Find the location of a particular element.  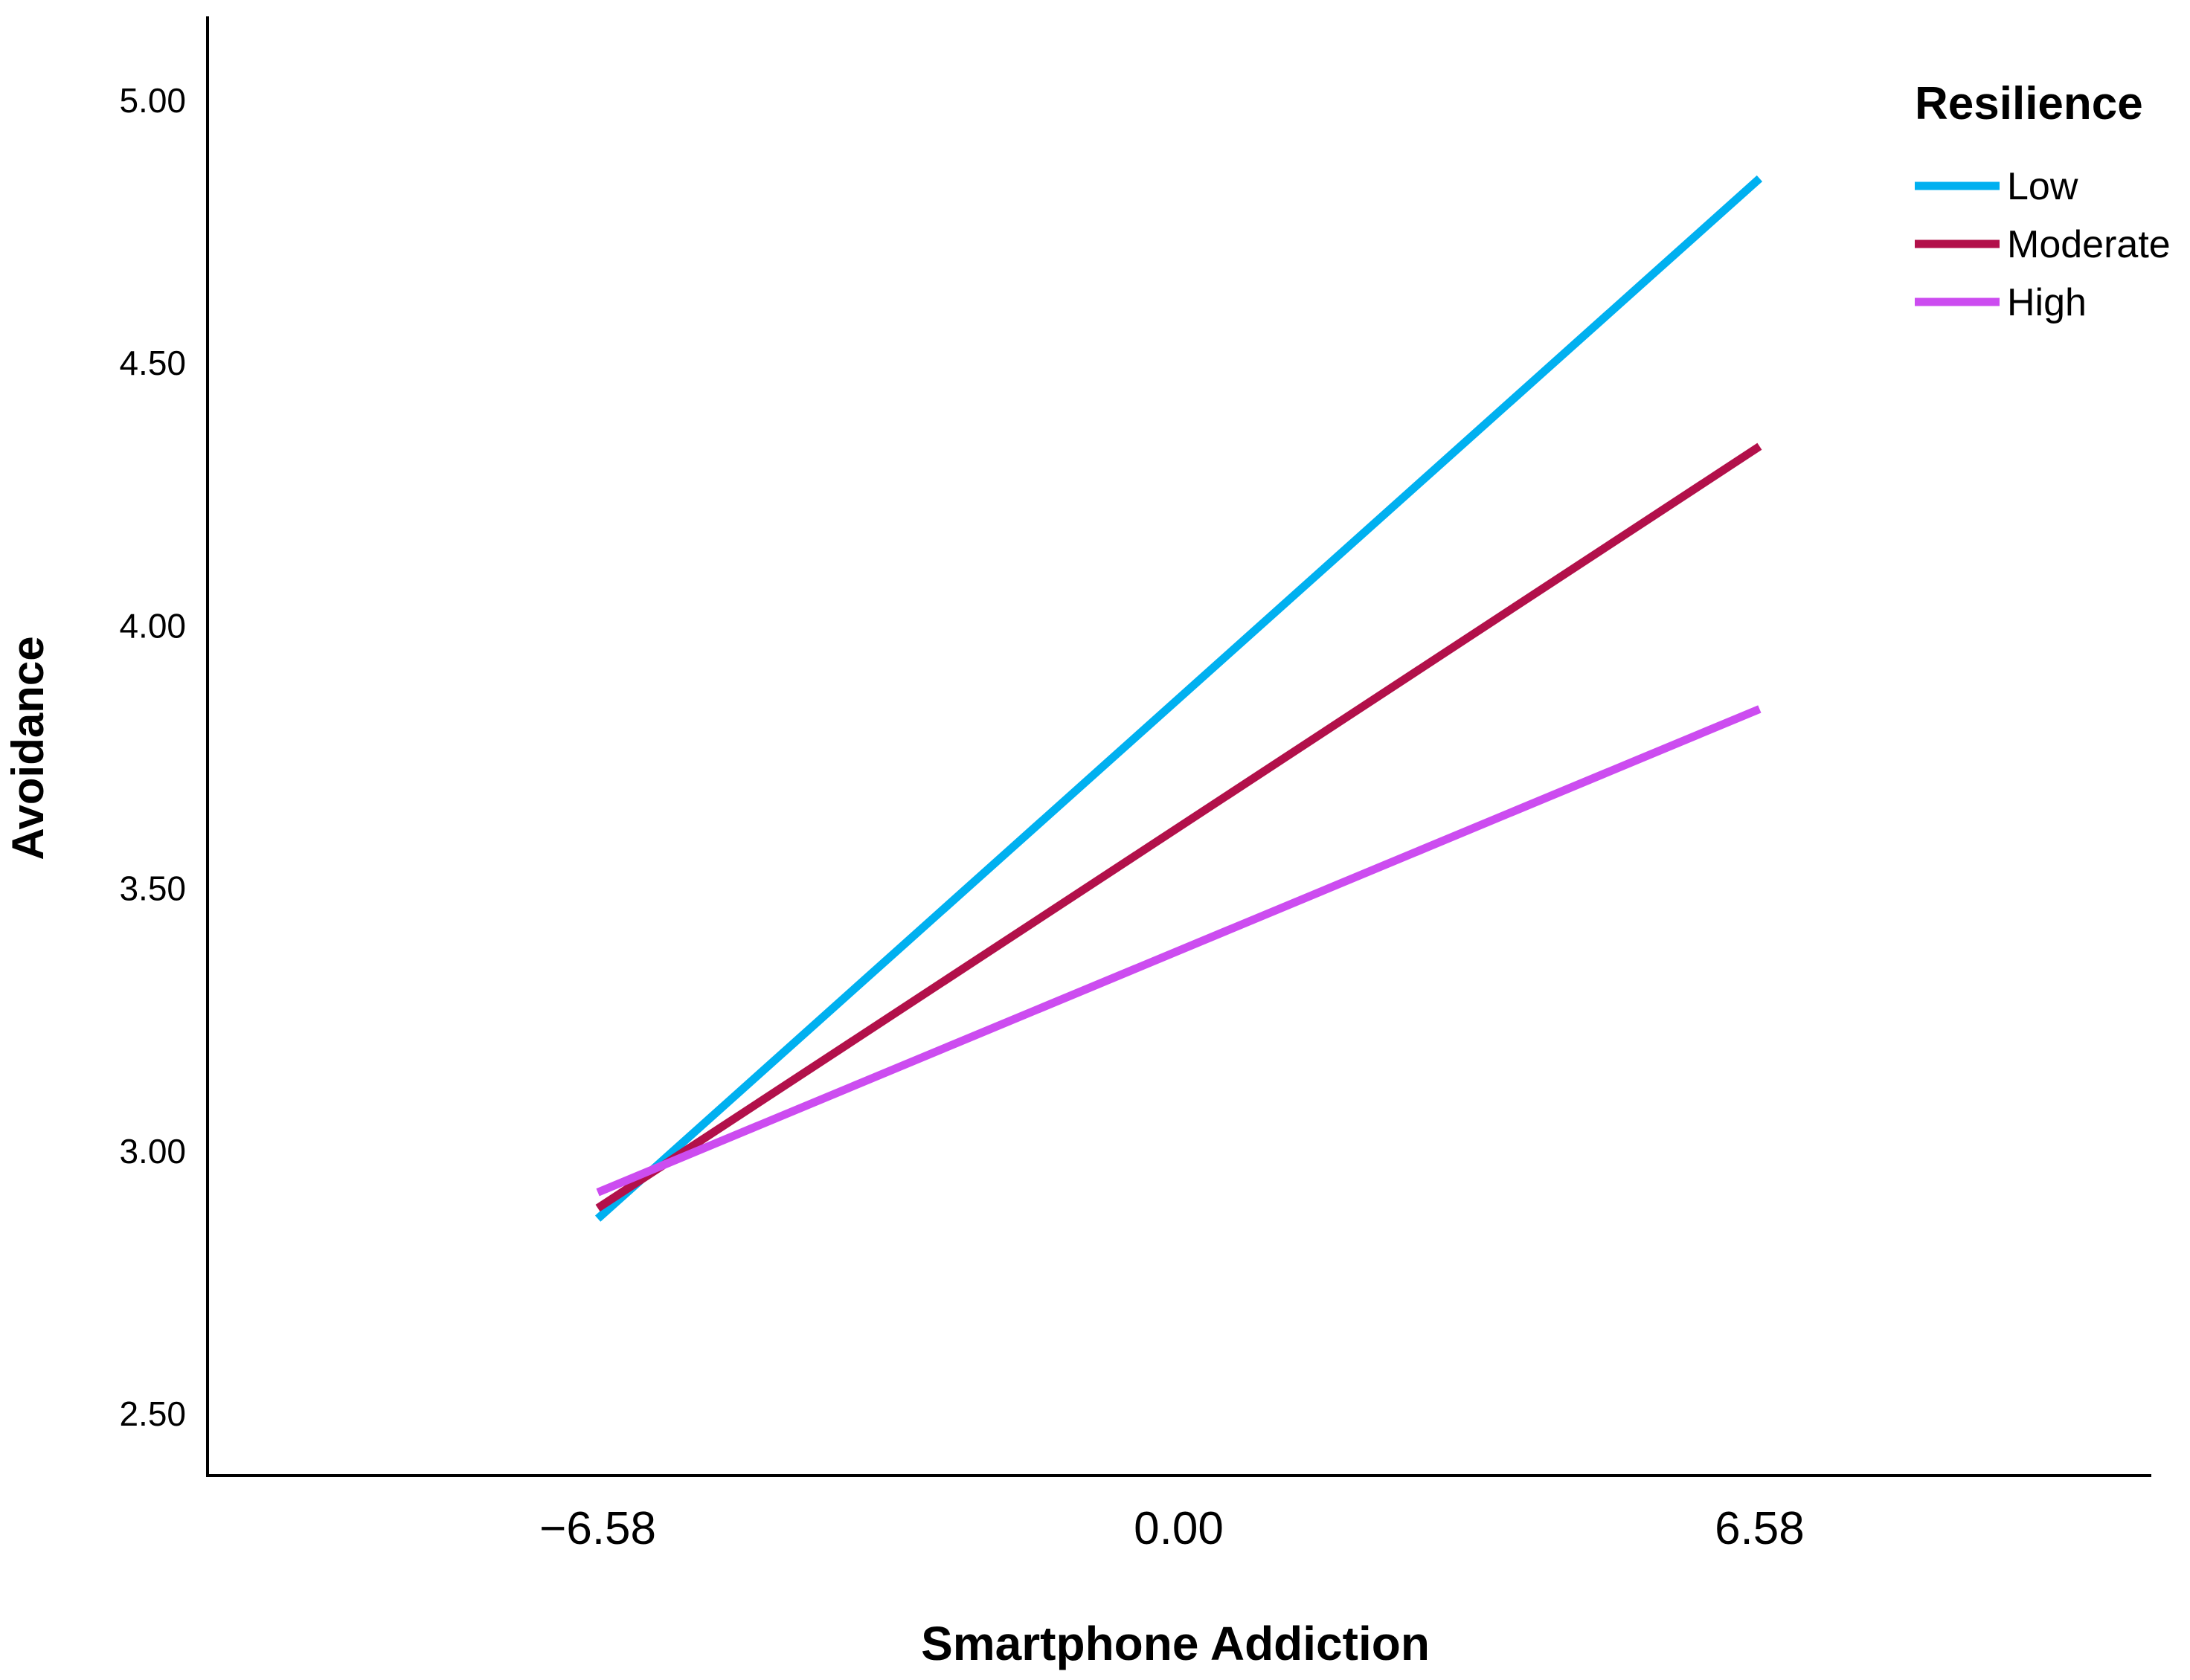

legend: Resilience Low Moderate High is located at coordinates (2043, 201).